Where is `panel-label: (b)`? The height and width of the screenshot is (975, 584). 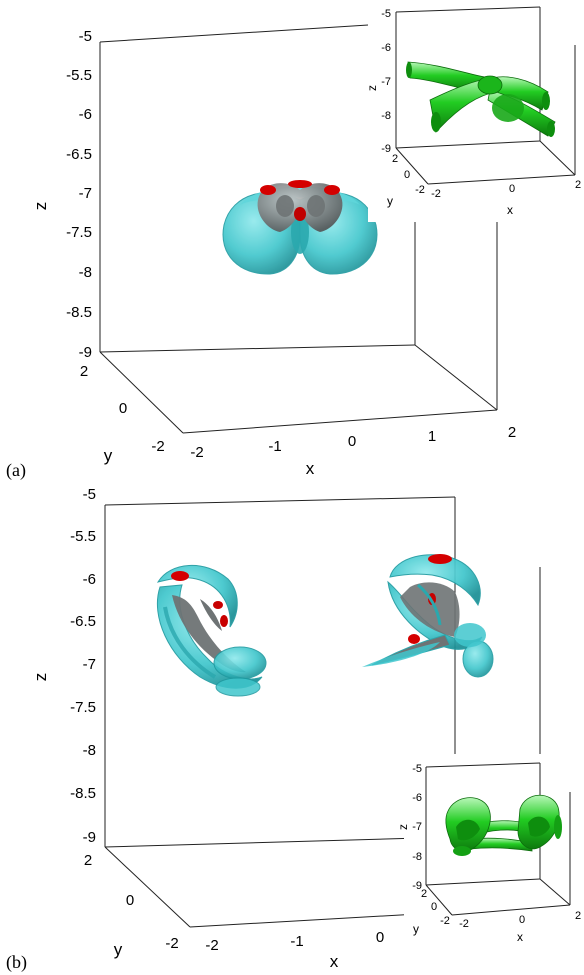 panel-label: (b) is located at coordinates (16, 962).